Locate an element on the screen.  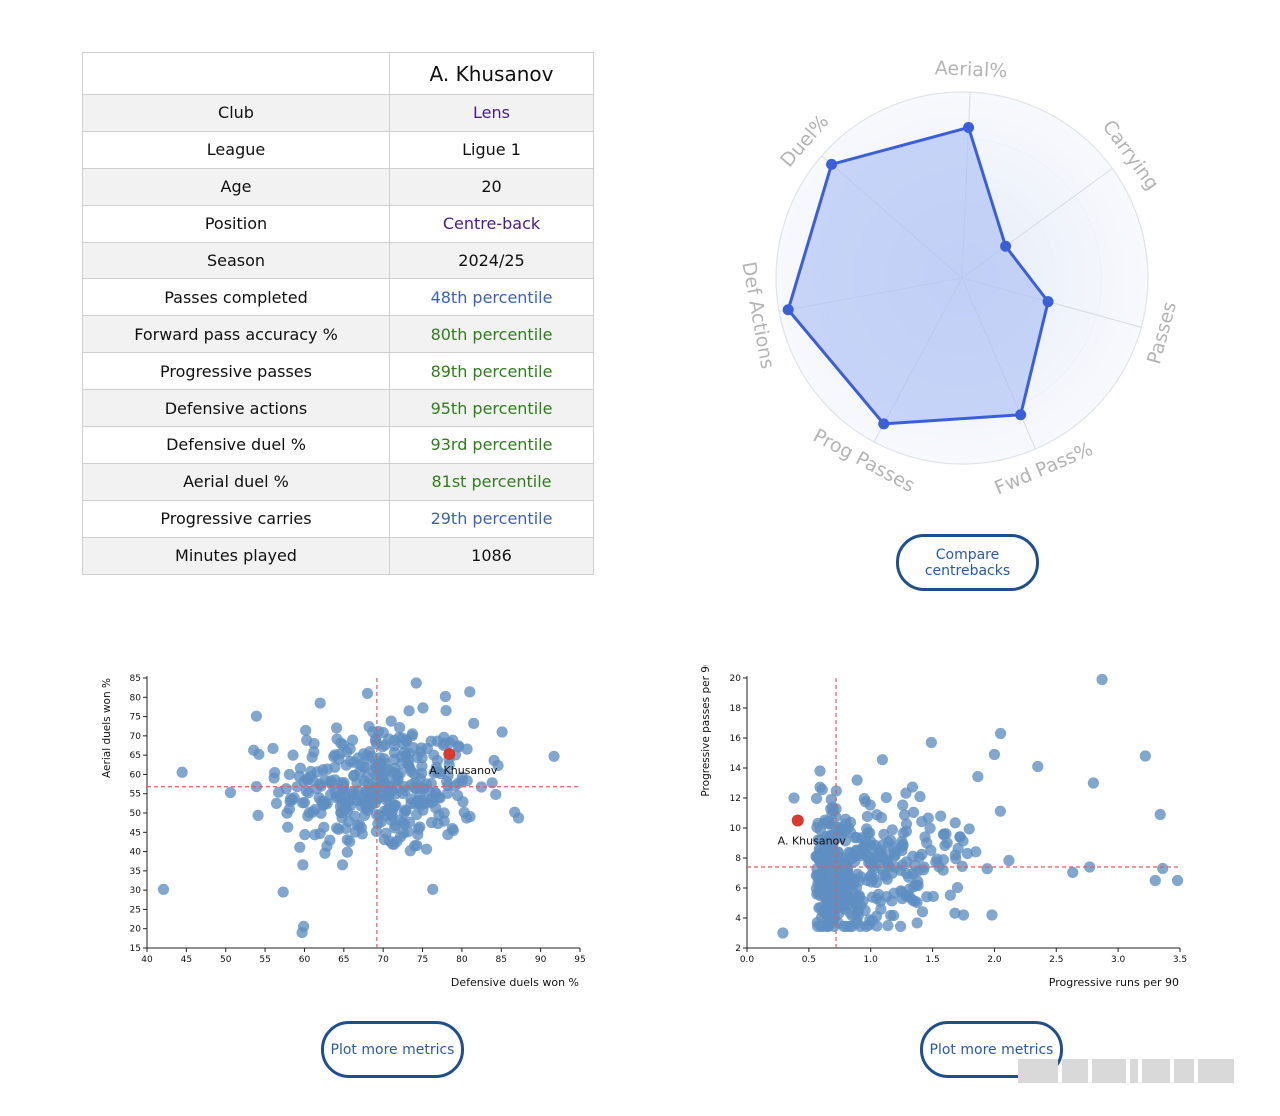
y-tick-label: 15 is located at coordinates (135, 949).